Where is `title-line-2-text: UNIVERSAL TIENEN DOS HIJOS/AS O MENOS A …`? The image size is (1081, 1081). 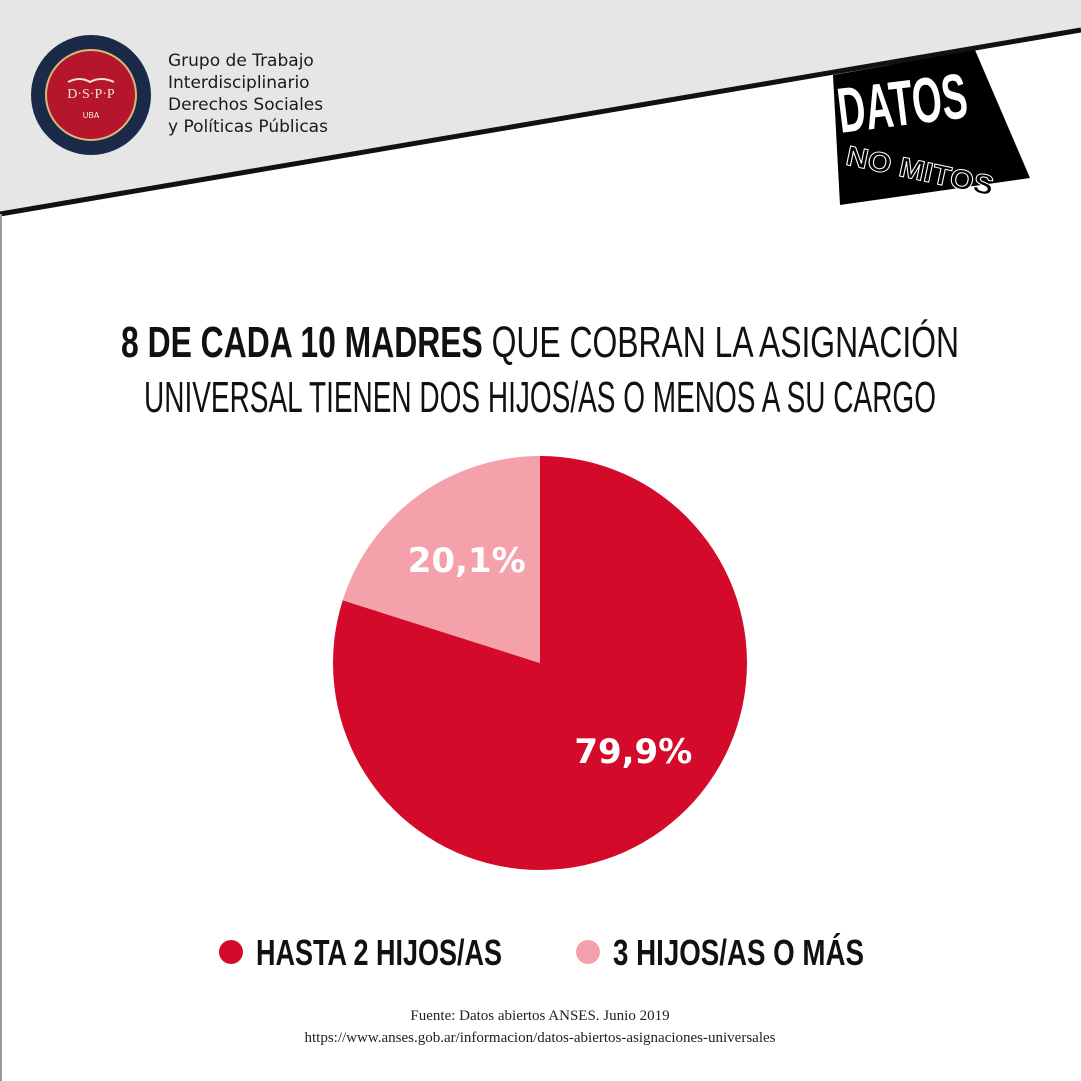
title-line-2-text: UNIVERSAL TIENEN DOS HIJOS/AS O MENOS A … is located at coordinates (540, 397).